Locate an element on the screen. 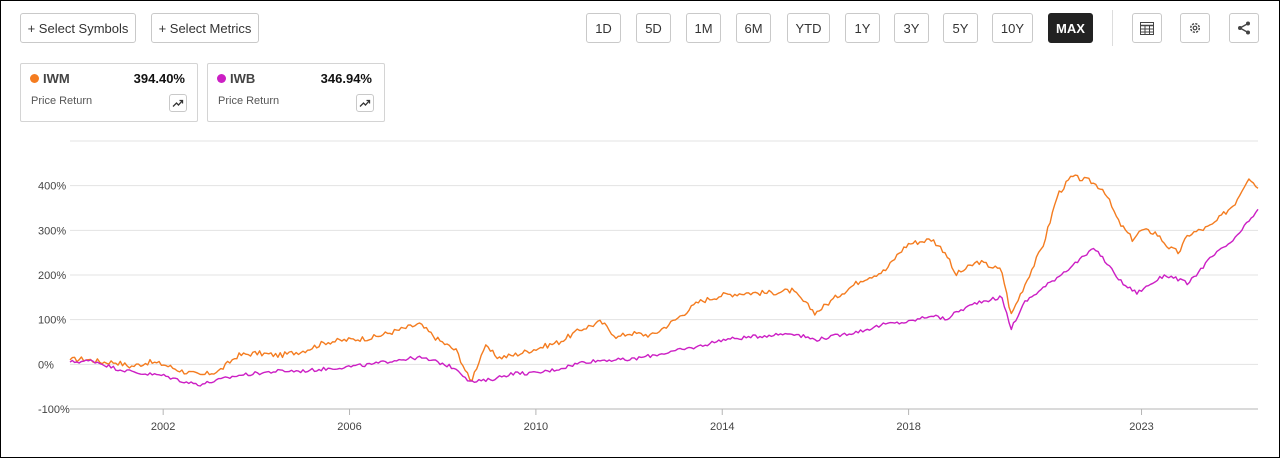 The height and width of the screenshot is (458, 1280). select-symbols-button: + Select Symbols is located at coordinates (78, 28).